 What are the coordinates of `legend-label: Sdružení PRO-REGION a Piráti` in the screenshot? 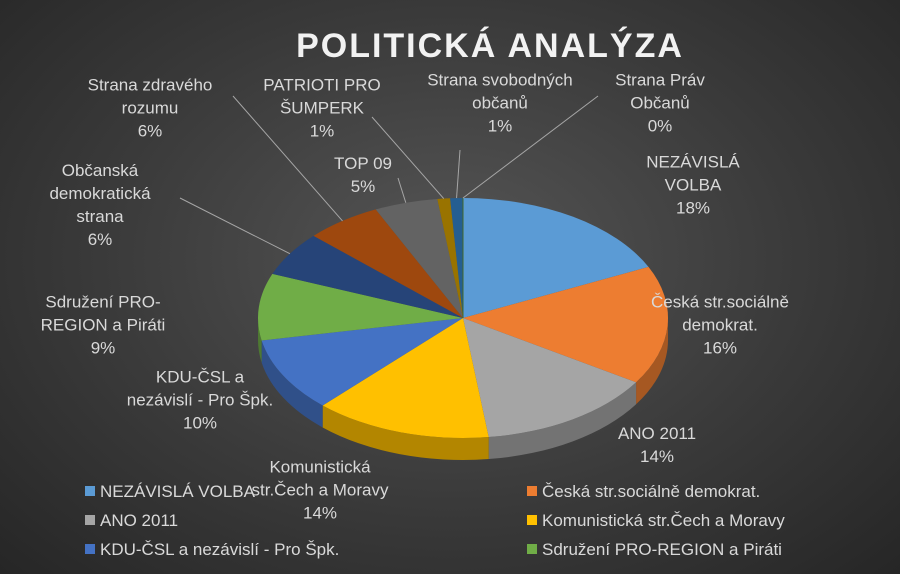 It's located at (662, 549).